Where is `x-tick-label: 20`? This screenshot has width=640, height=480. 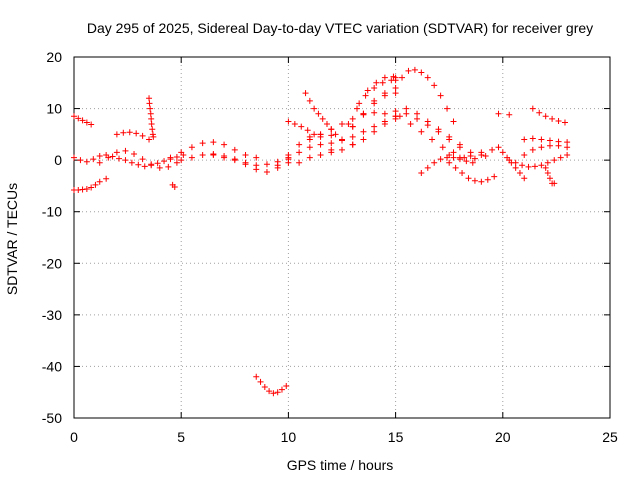
x-tick-label: 20 is located at coordinates (503, 437).